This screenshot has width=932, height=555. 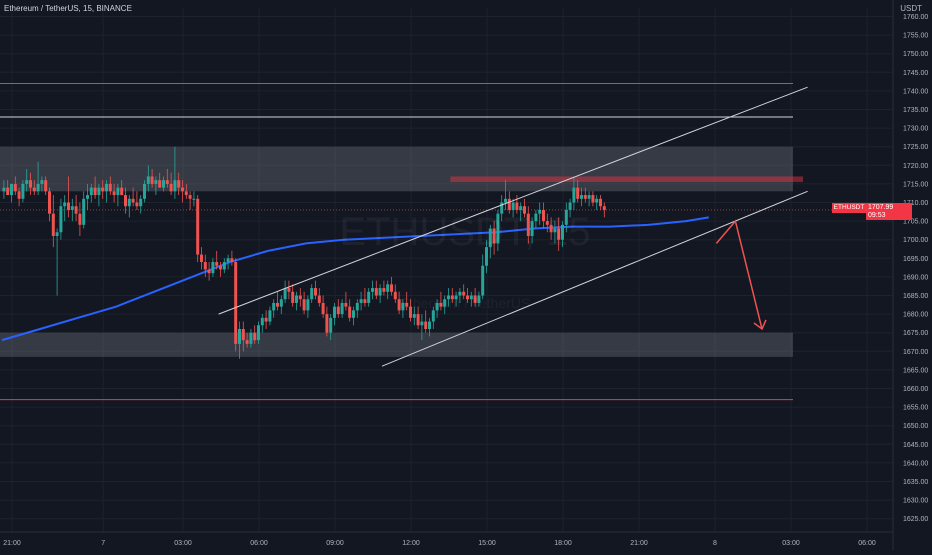 I want to click on channel-line, so click(x=594, y=278).